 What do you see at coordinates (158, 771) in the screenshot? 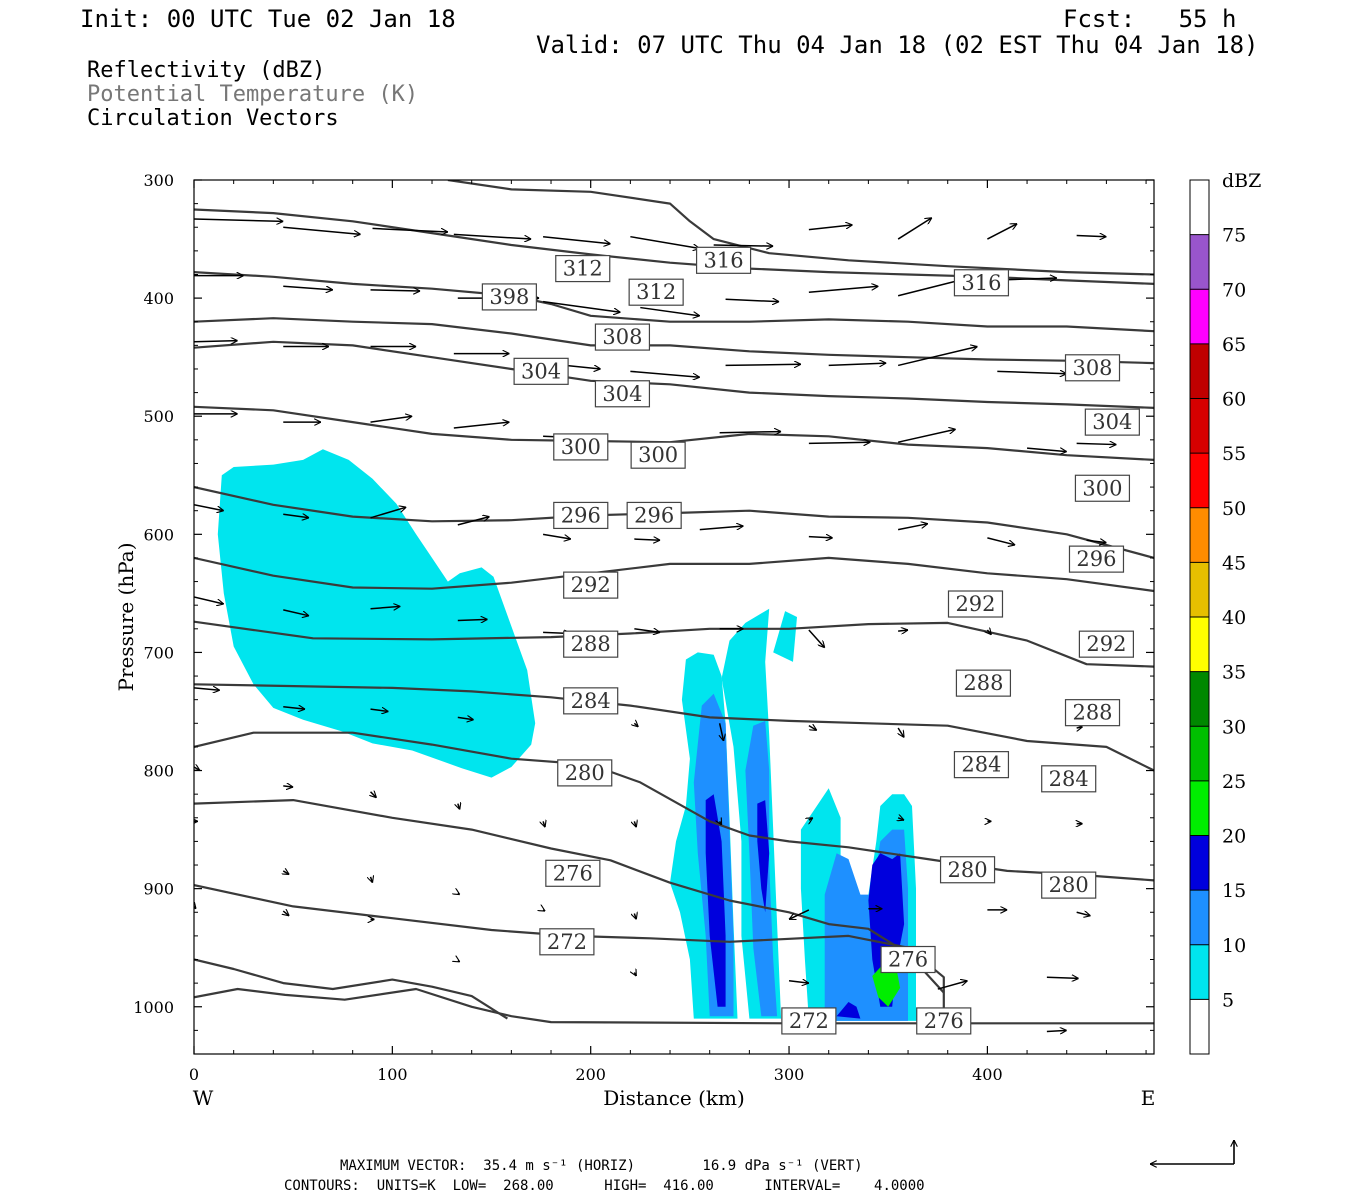
I see `y-tick-label: 800` at bounding box center [158, 771].